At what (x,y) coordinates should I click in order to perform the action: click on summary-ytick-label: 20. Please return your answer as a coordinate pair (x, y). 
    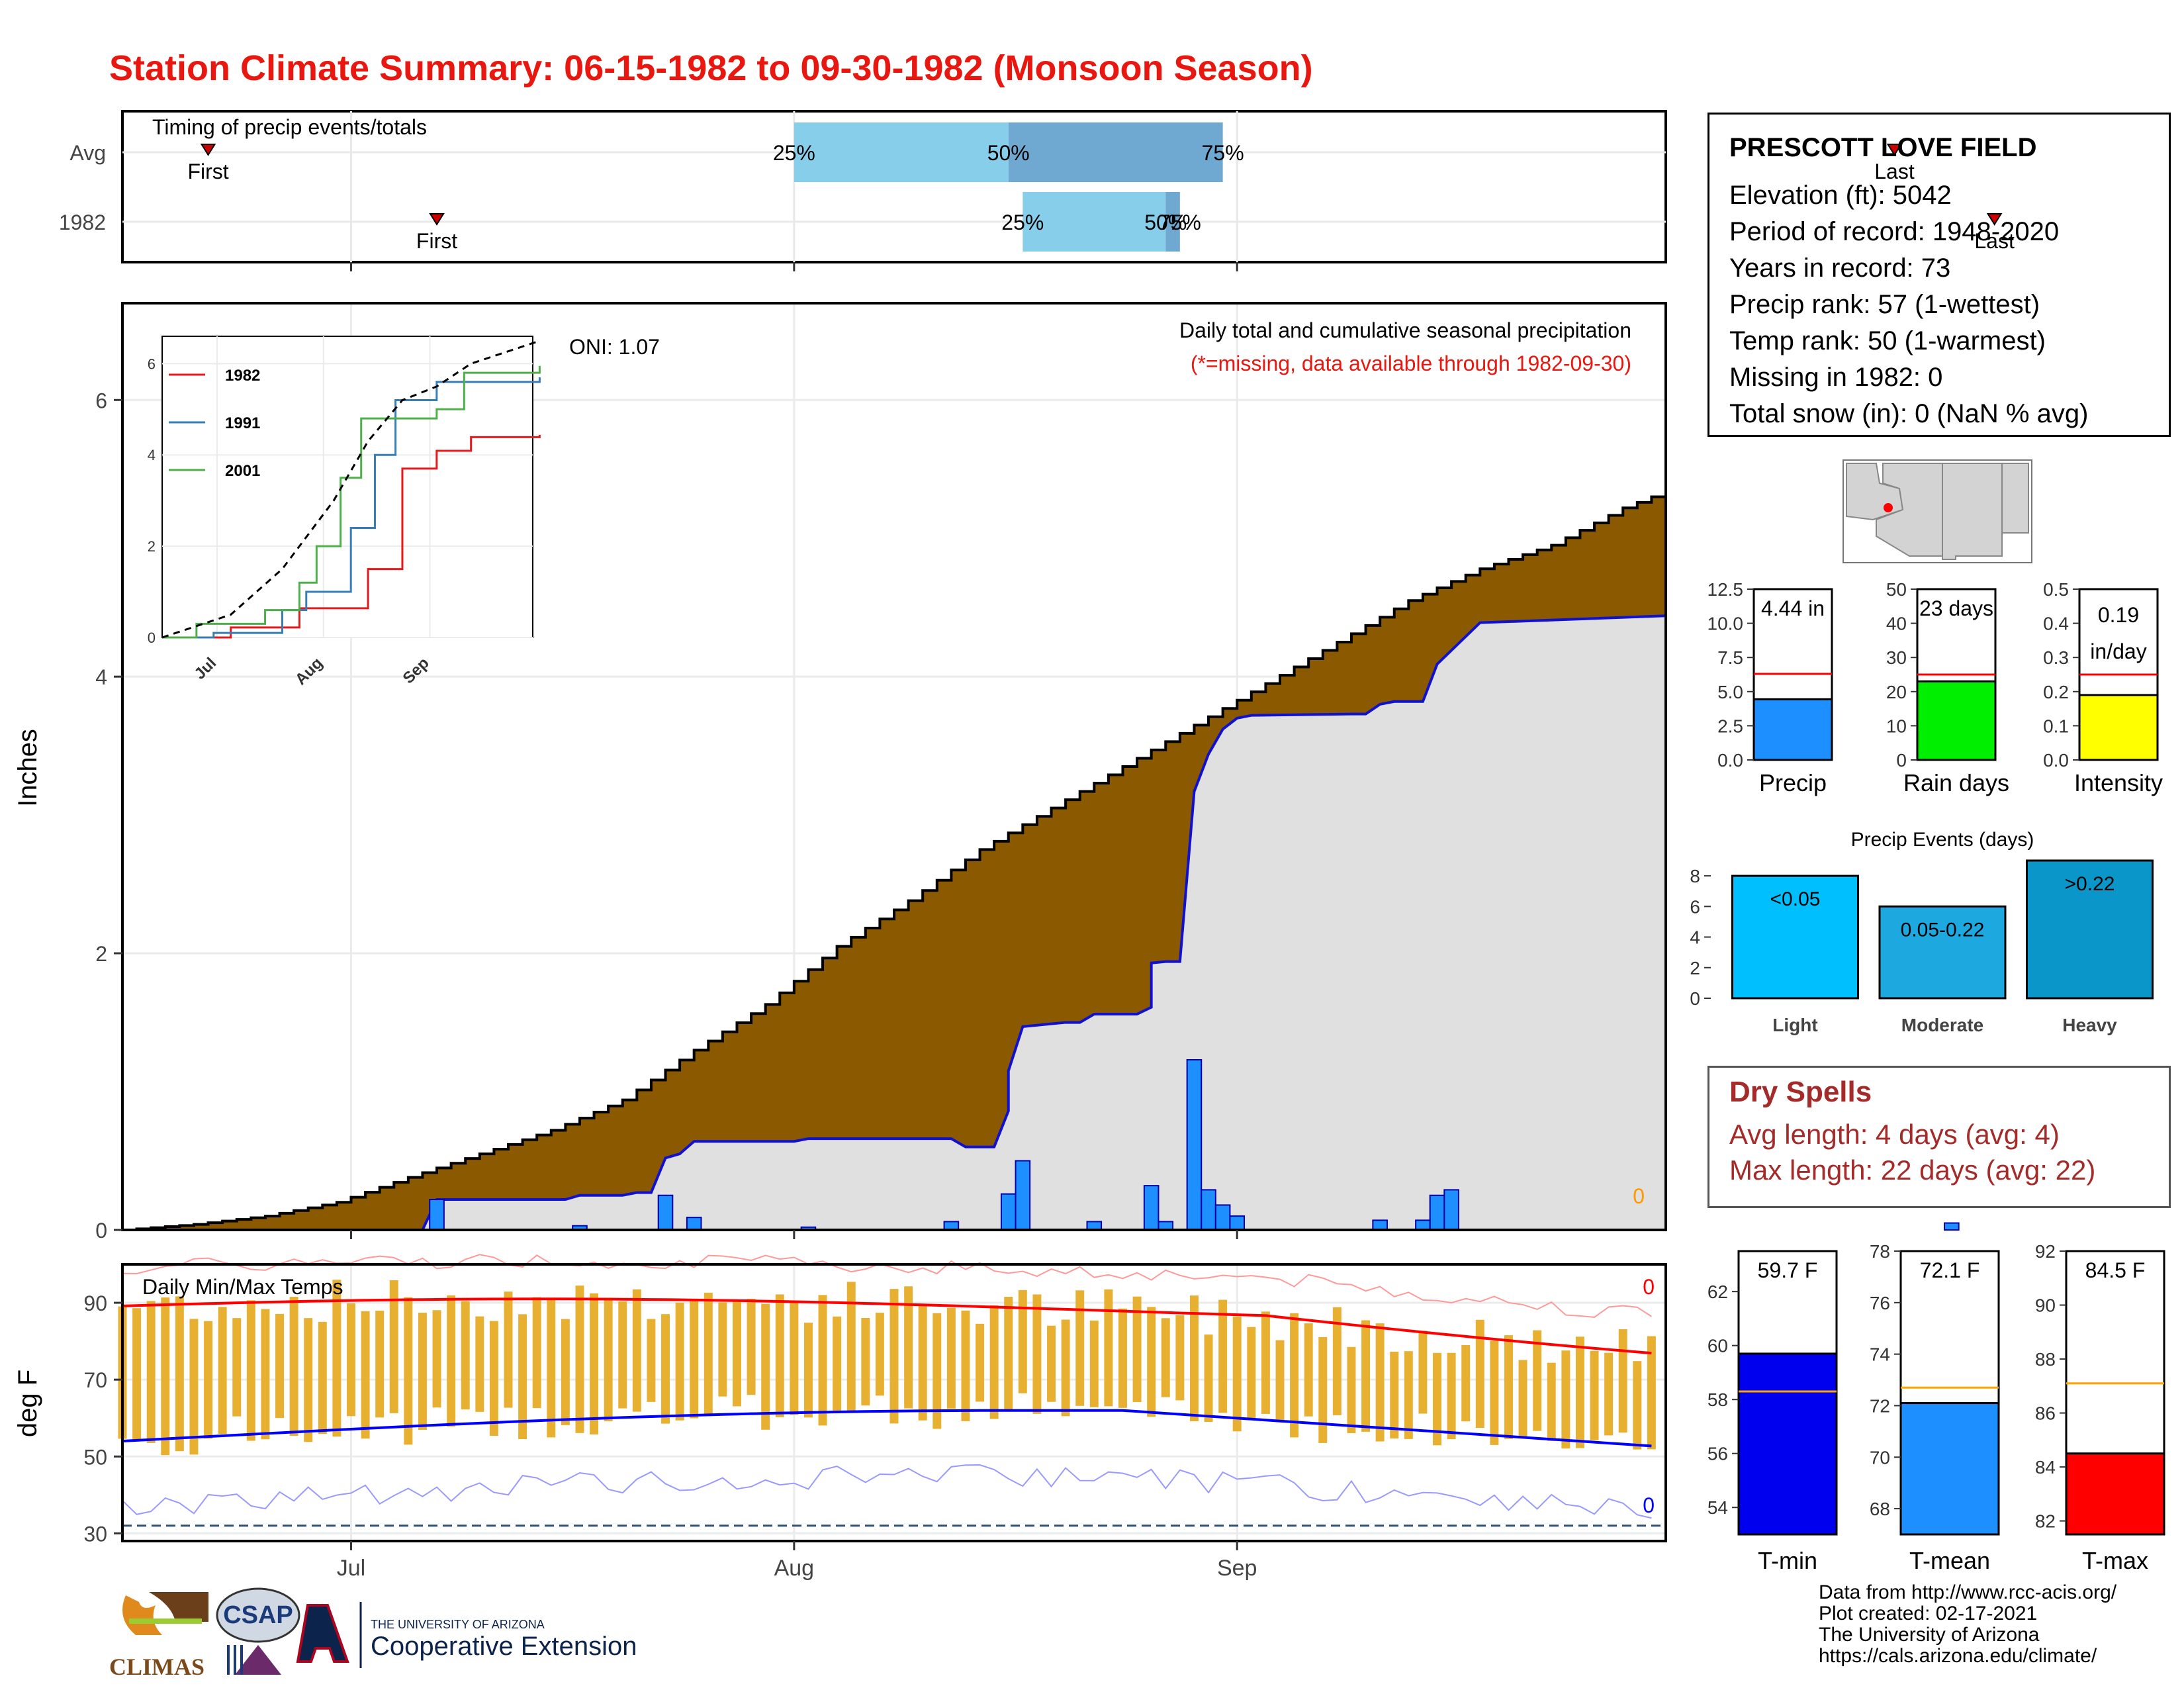
    Looking at the image, I should click on (1897, 692).